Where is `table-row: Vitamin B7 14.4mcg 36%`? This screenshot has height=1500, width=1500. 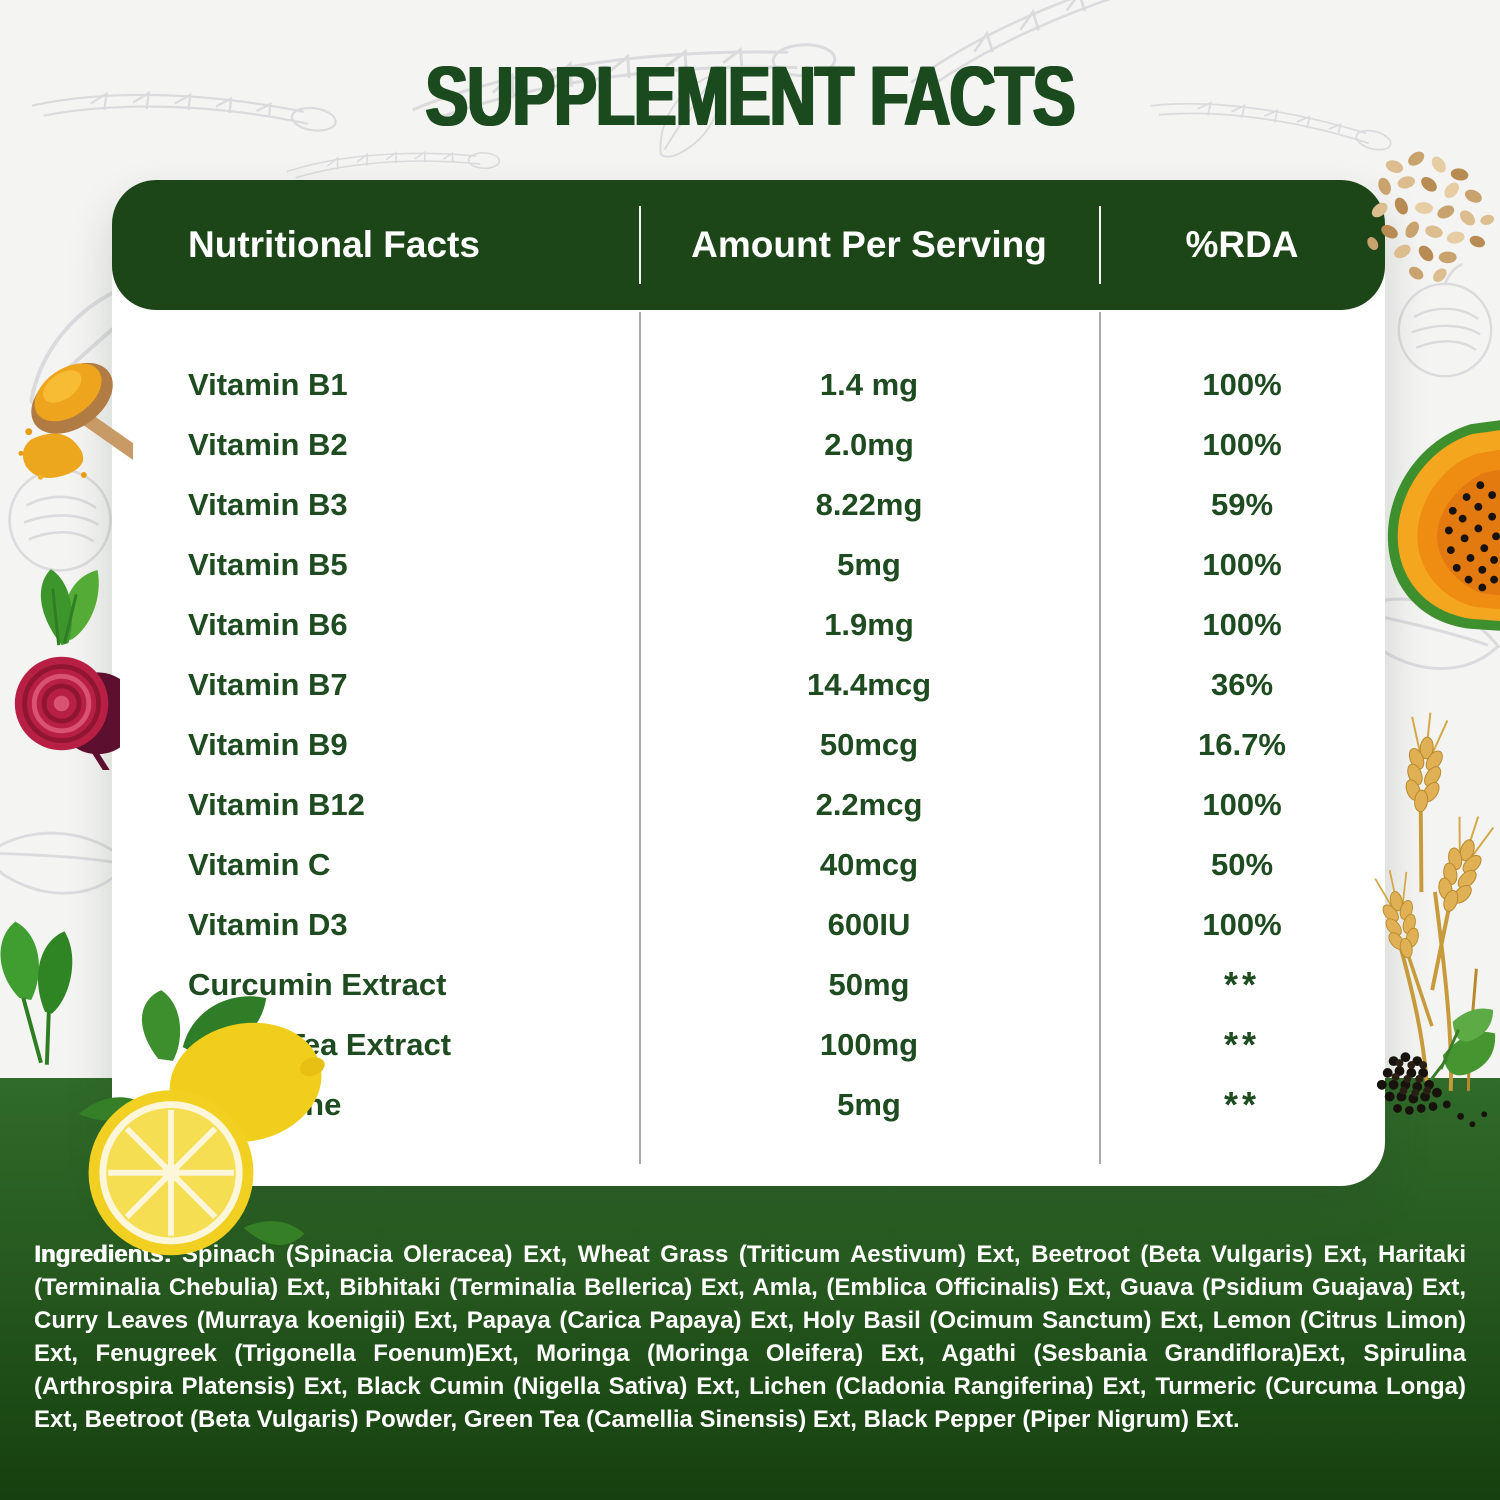 table-row: Vitamin B7 14.4mcg 36% is located at coordinates (748, 685).